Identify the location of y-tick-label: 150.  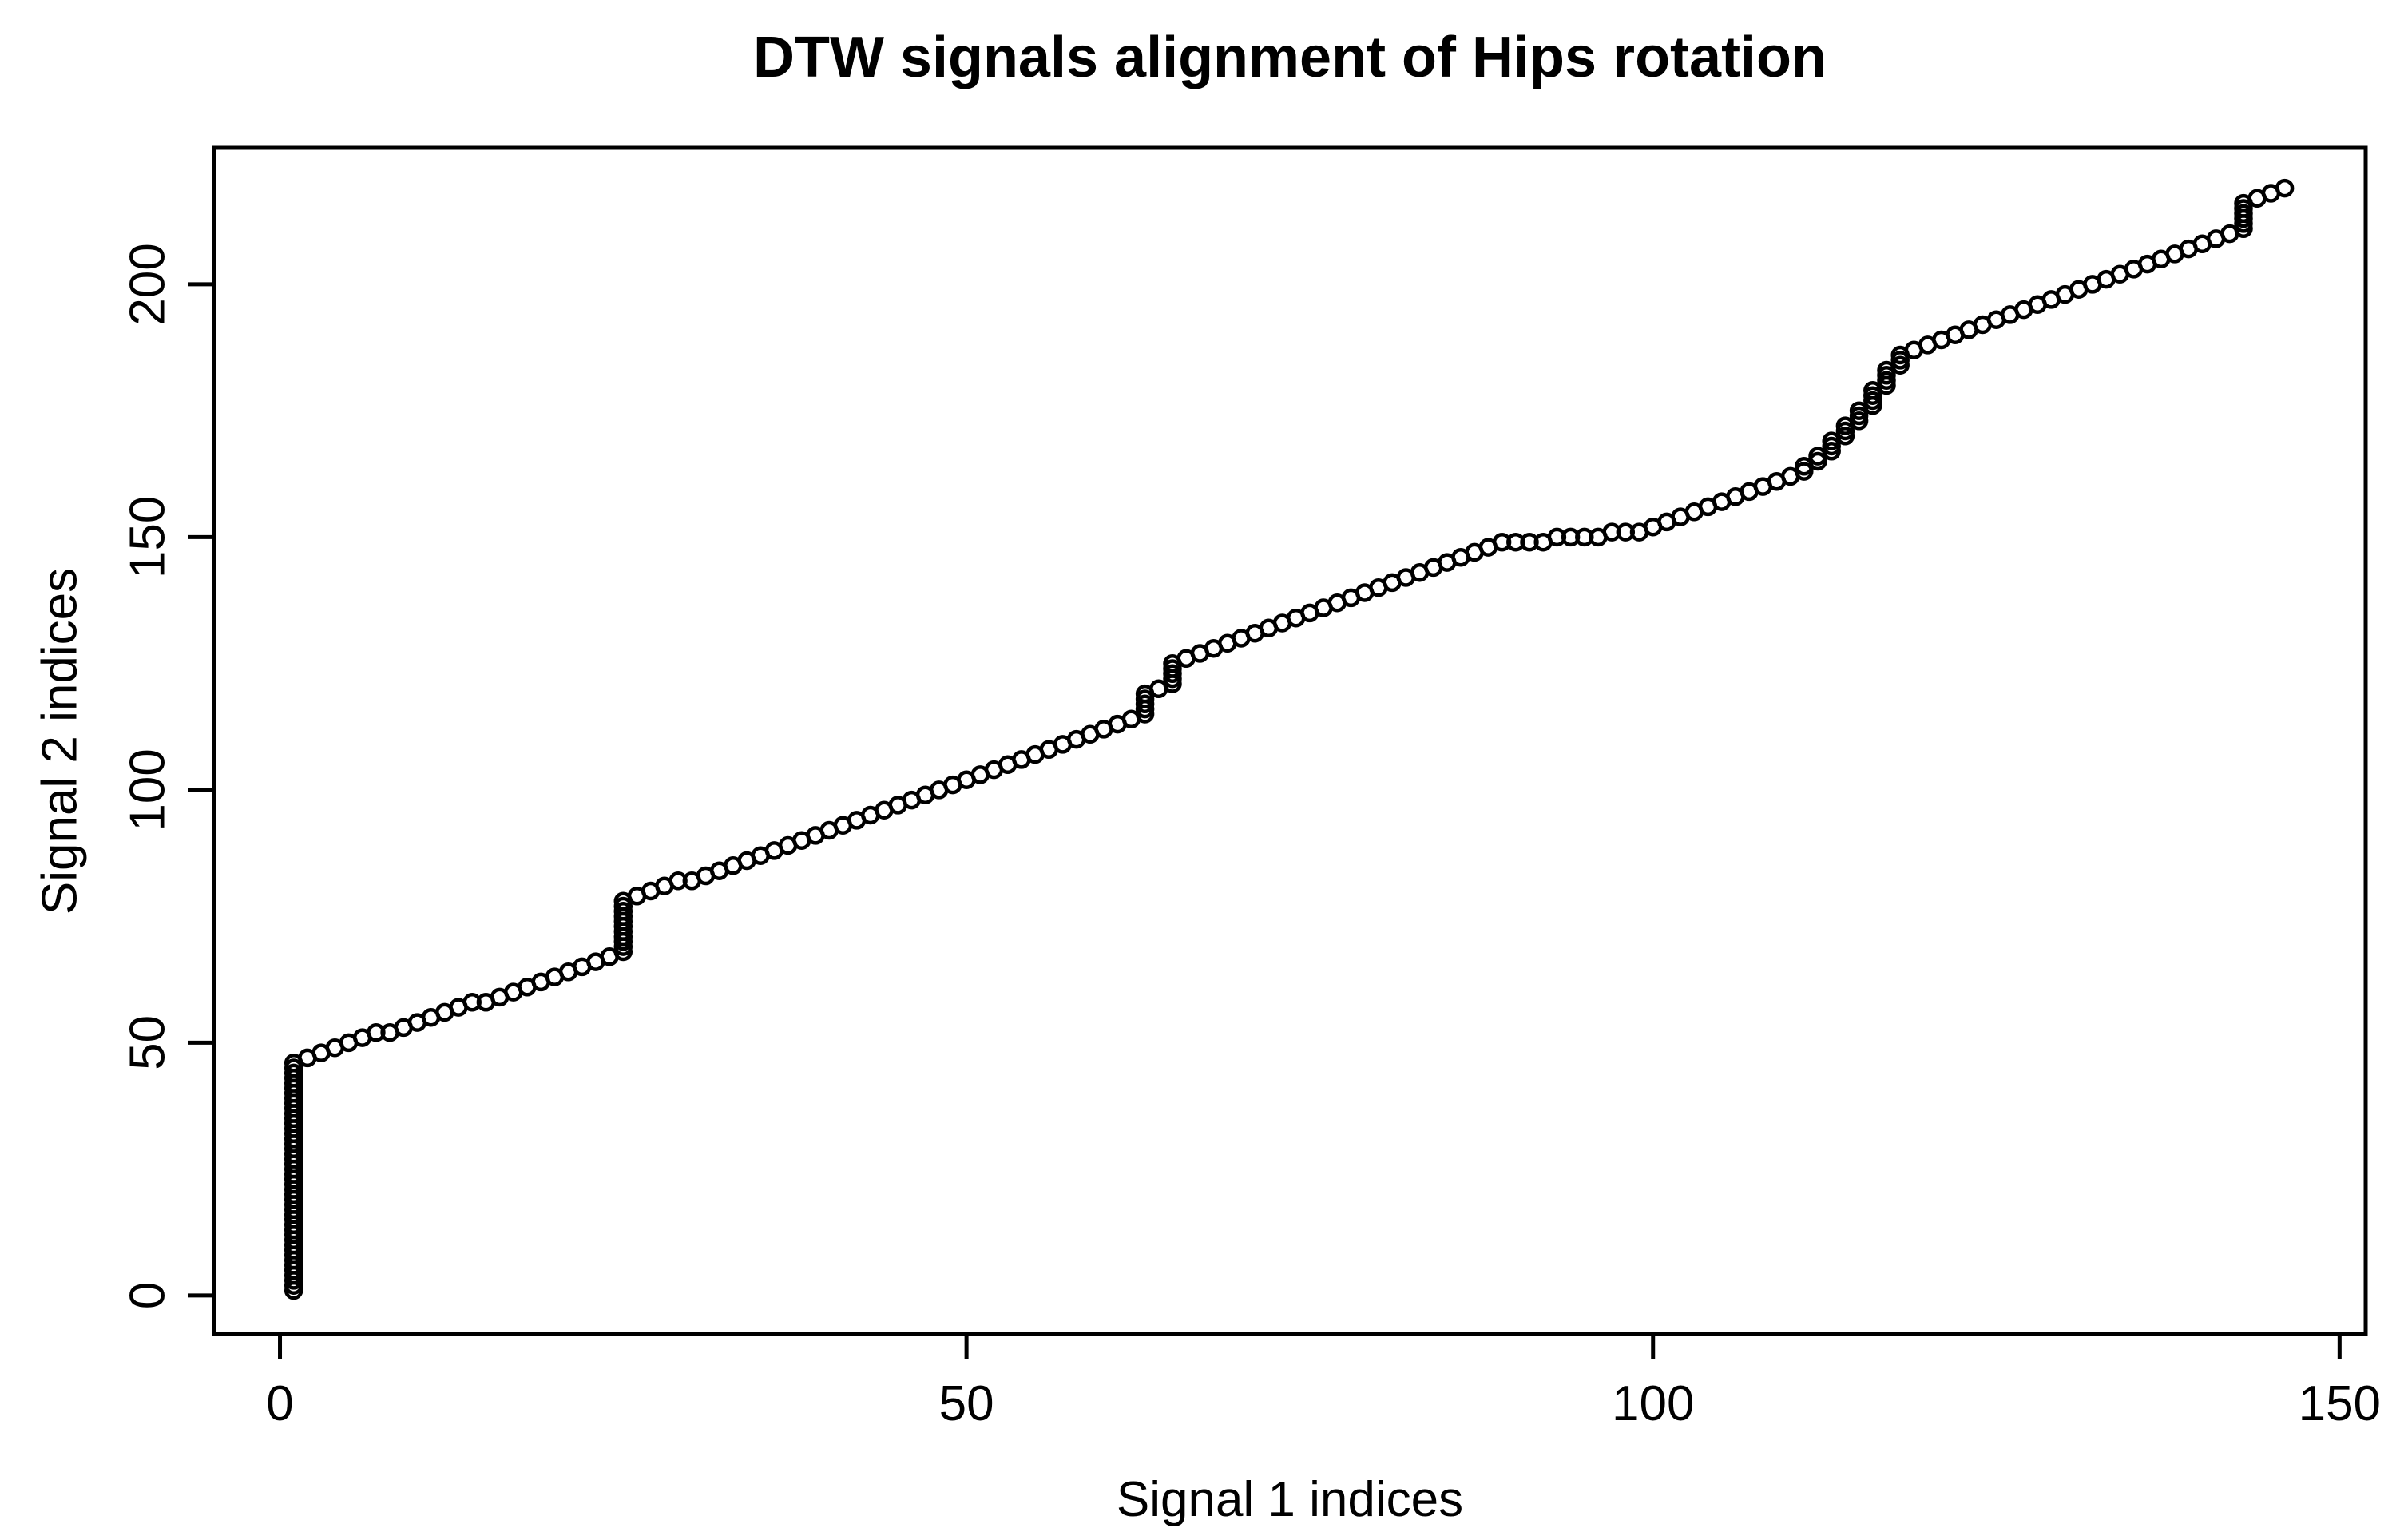
(148, 537).